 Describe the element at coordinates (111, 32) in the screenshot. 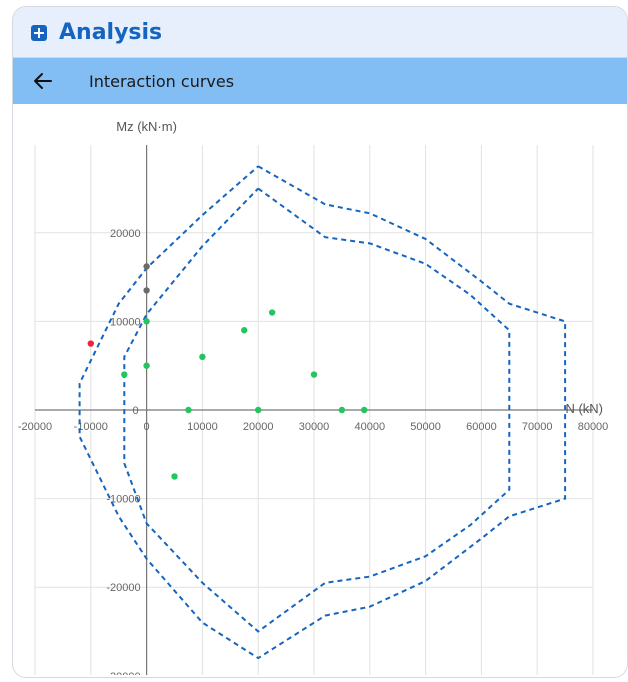

I see `app-title: Analysis` at that location.